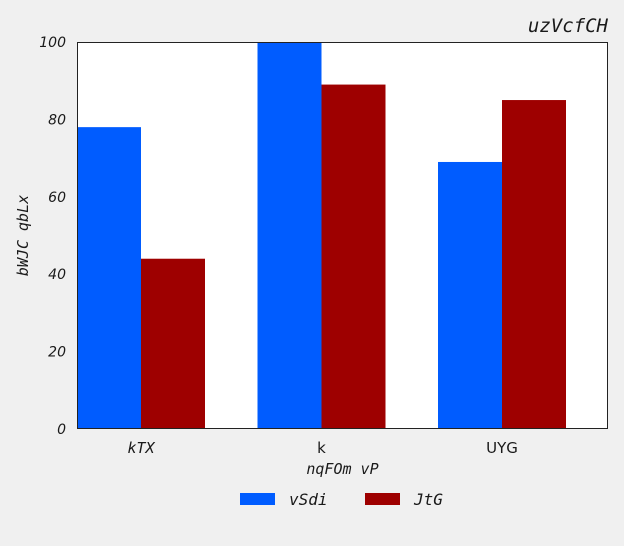  What do you see at coordinates (141, 448) in the screenshot?
I see `x-tick-label: kTX` at bounding box center [141, 448].